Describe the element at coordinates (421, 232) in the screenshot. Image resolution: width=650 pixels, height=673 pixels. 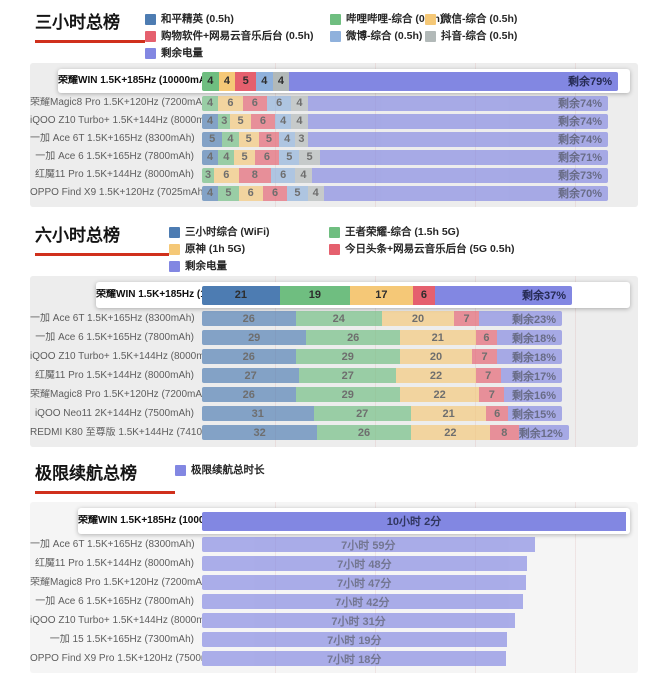
I see `legend-item: 王者荣耀-综合 (1.5h 5G)` at that location.